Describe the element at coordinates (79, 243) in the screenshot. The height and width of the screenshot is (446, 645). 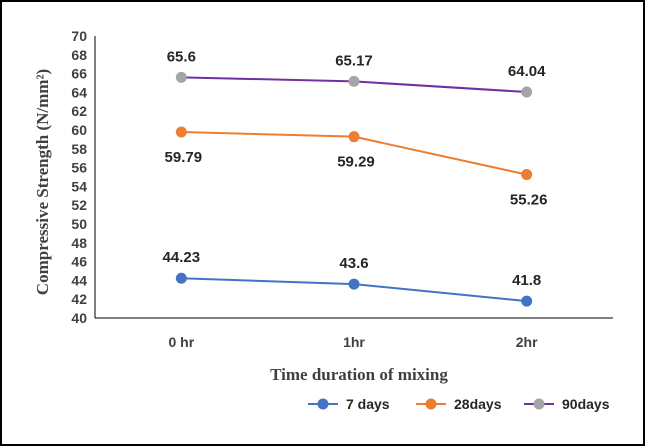
I see `y-tick-label: 48` at that location.